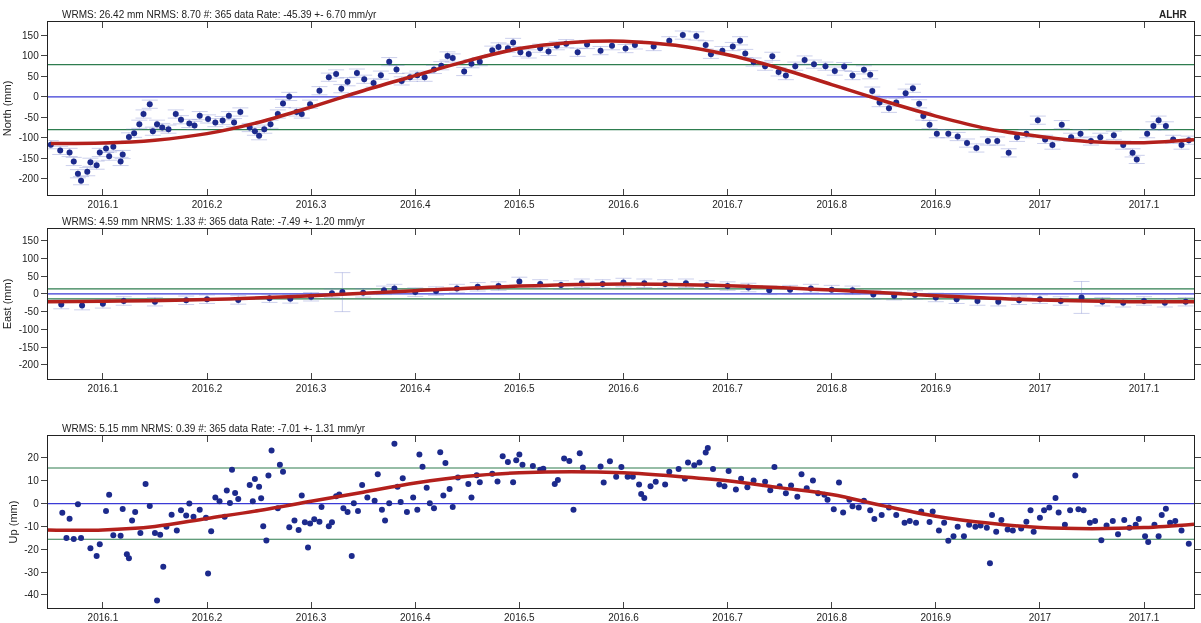 This screenshot has width=1201, height=623. Describe the element at coordinates (7, 108) in the screenshot. I see `y-axis-title: North (mm)` at that location.